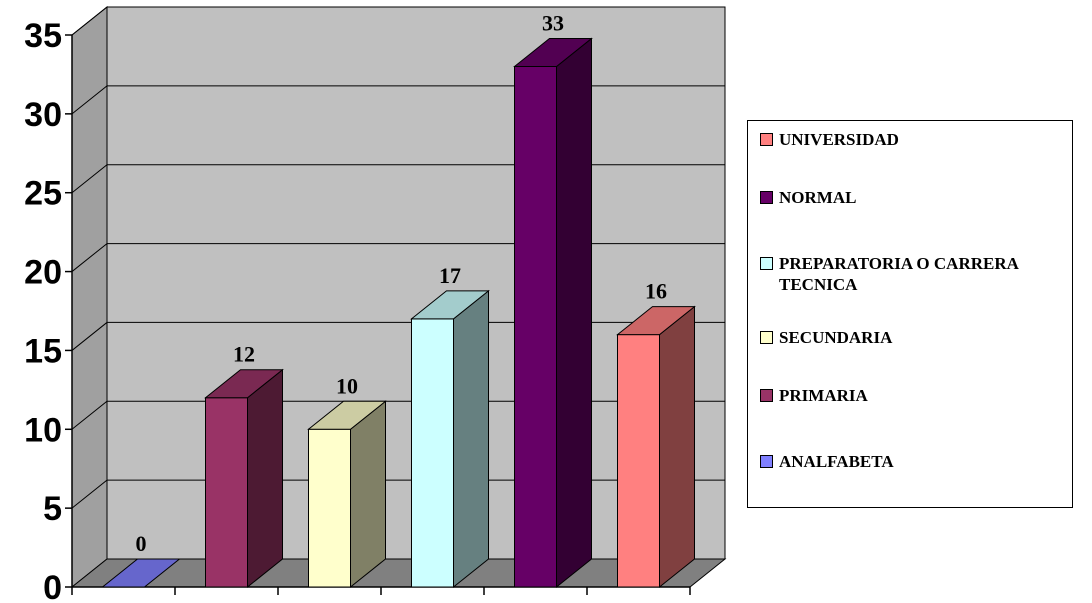 This screenshot has height=603, width=1092. What do you see at coordinates (836, 337) in the screenshot?
I see `legend-label: SECUNDARIA` at bounding box center [836, 337].